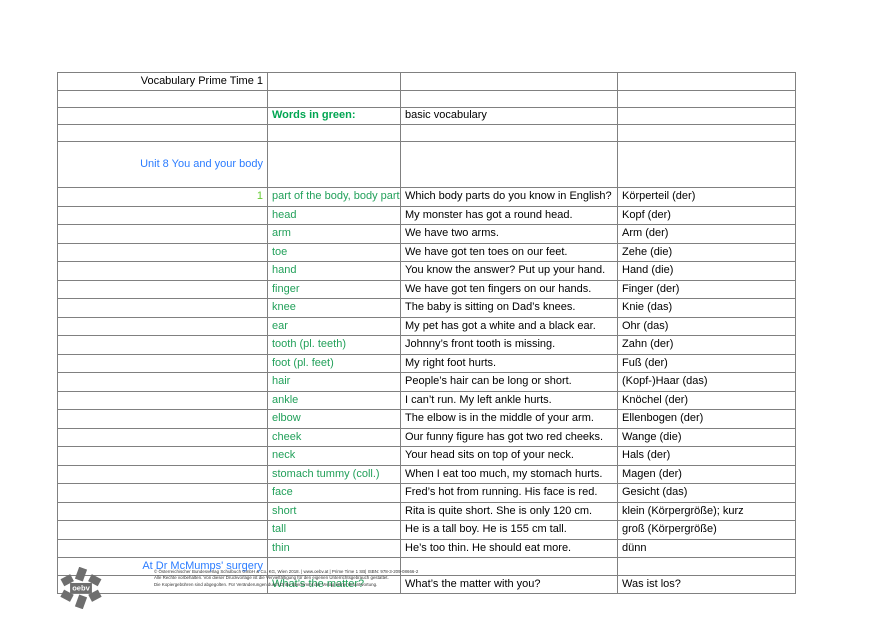 Image resolution: width=890 pixels, height=629 pixels. What do you see at coordinates (706, 271) in the screenshot?
I see `entry-translation: Hand (die)` at bounding box center [706, 271].